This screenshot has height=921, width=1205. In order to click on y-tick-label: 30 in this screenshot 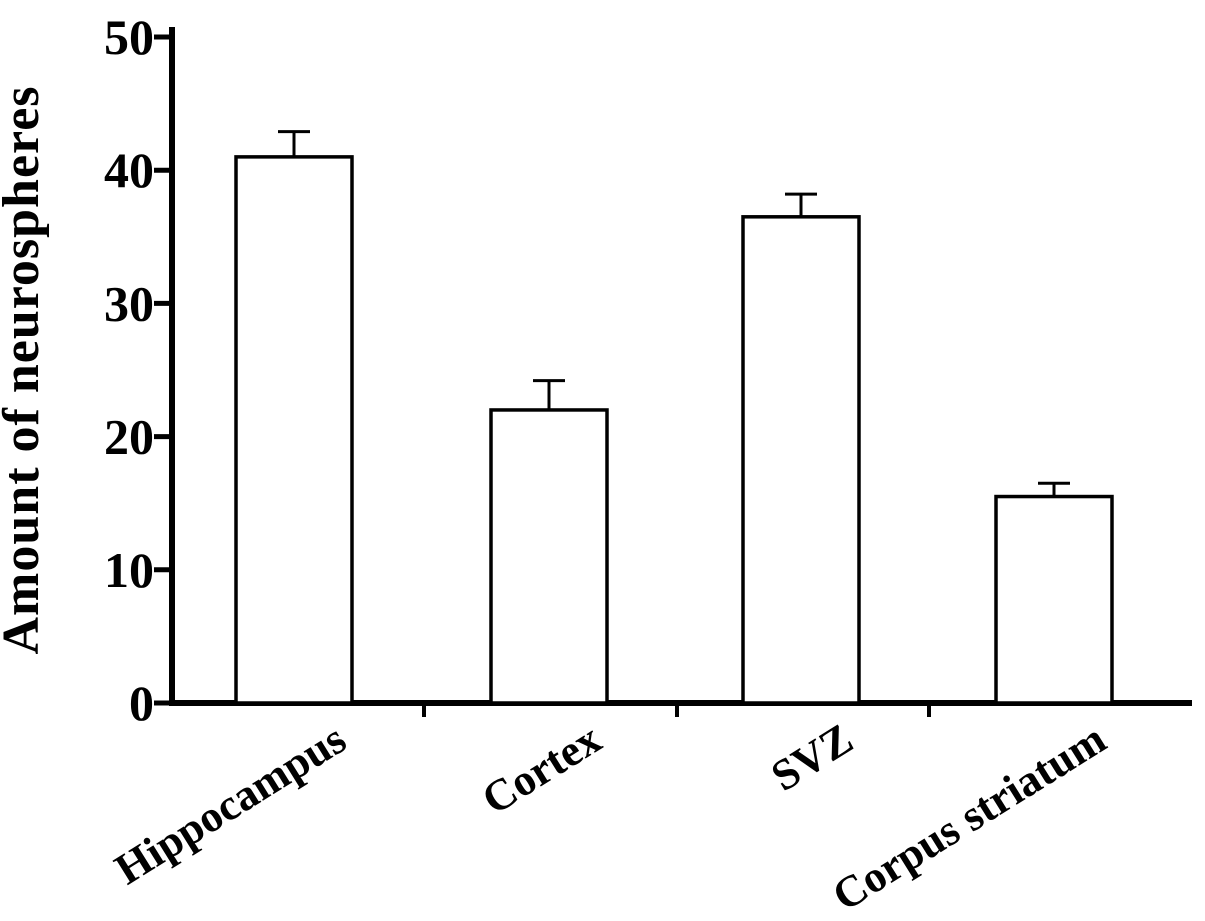, I will do `click(129, 303)`.